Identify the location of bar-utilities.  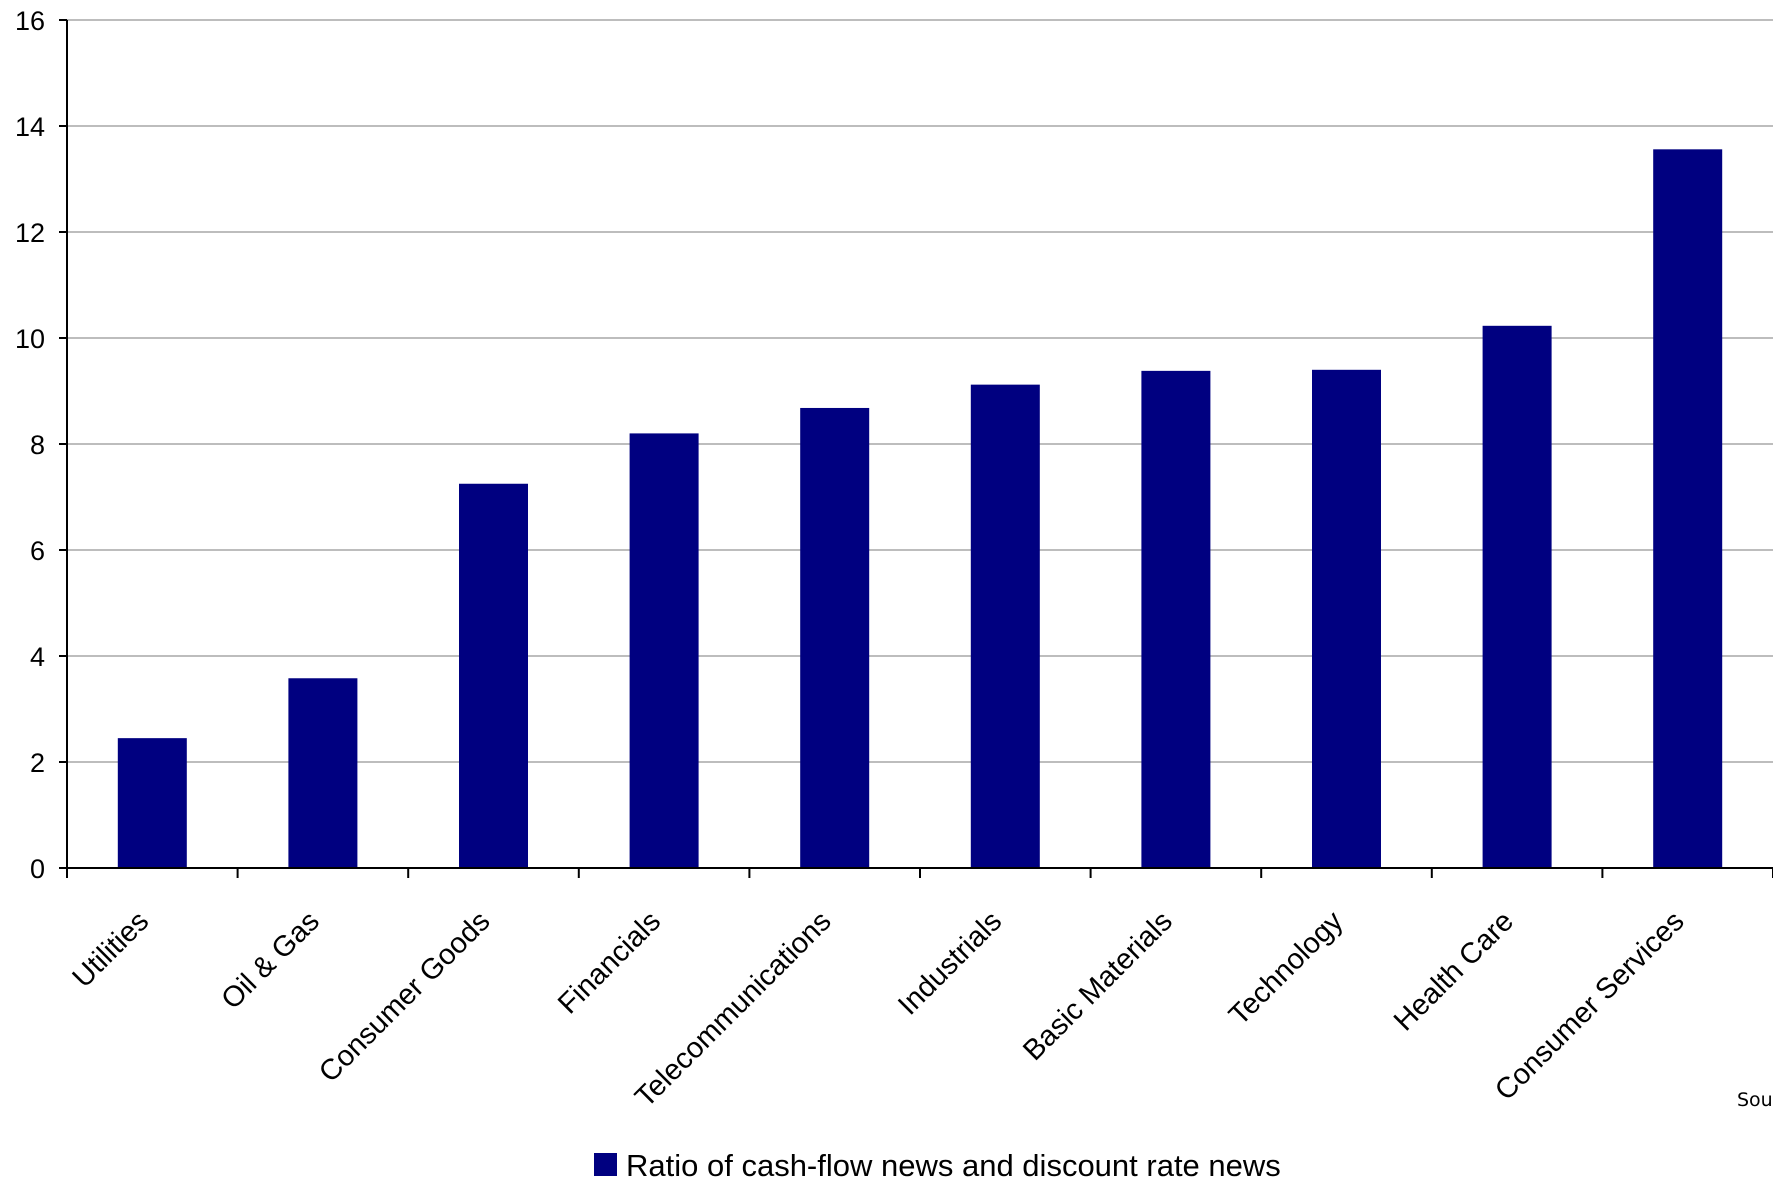
(152, 803).